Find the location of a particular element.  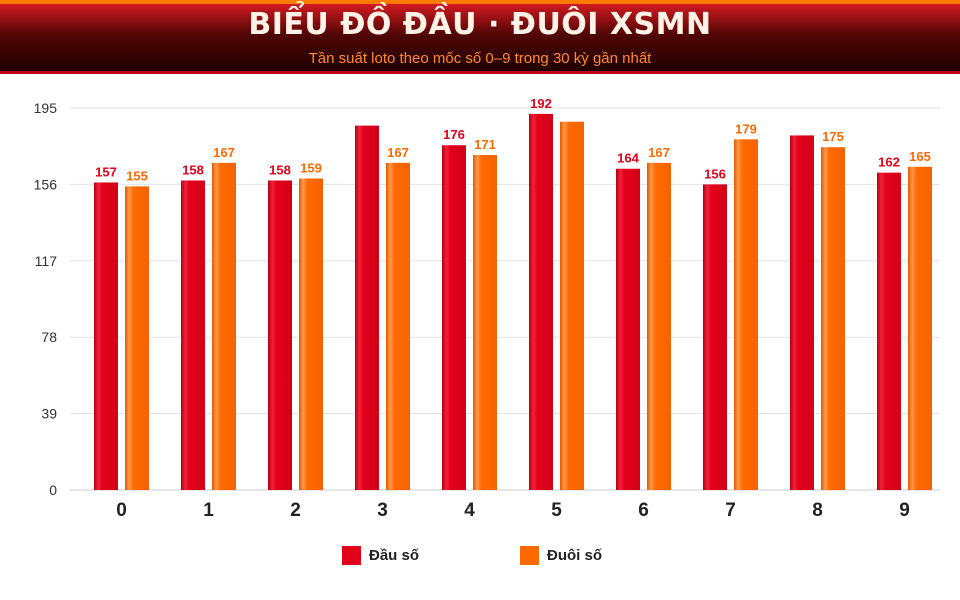

y-tick-label: 156 is located at coordinates (46, 184).